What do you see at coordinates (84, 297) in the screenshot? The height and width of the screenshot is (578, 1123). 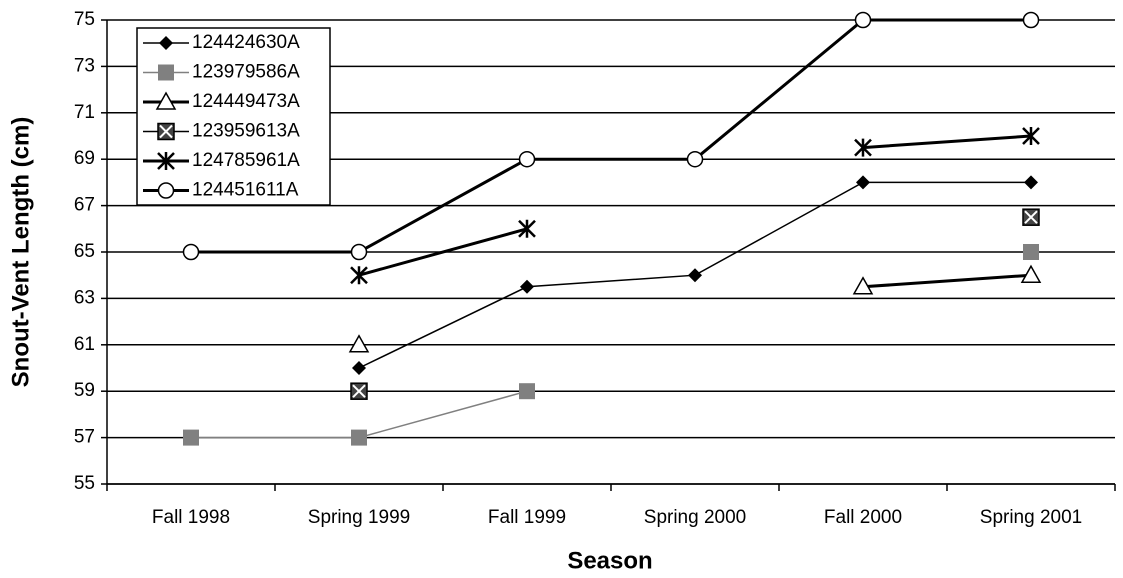 I see `y-tick-label: 63` at bounding box center [84, 297].